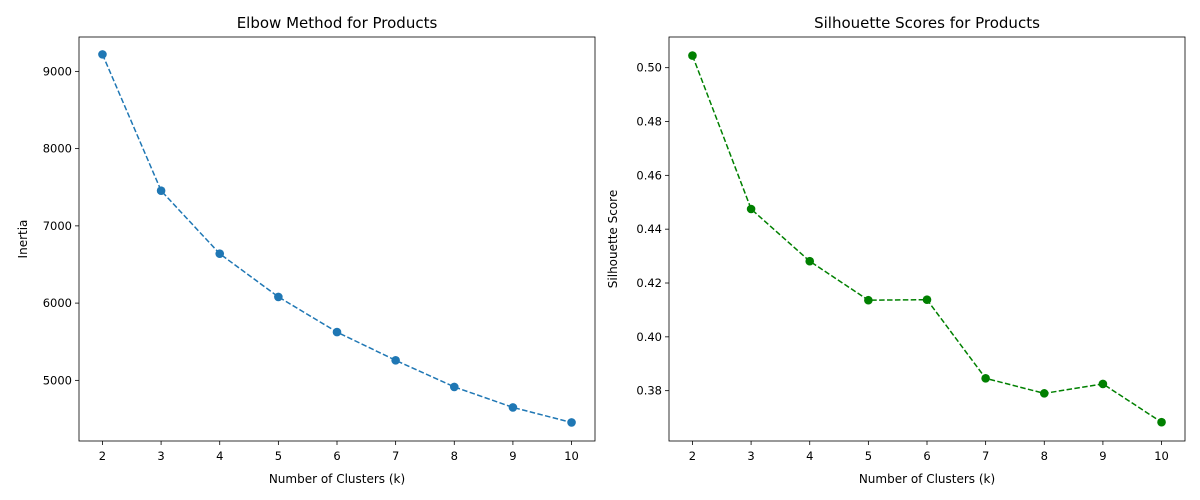 The height and width of the screenshot is (500, 1200). I want to click on y-axis-label: Inertia, so click(23, 239).